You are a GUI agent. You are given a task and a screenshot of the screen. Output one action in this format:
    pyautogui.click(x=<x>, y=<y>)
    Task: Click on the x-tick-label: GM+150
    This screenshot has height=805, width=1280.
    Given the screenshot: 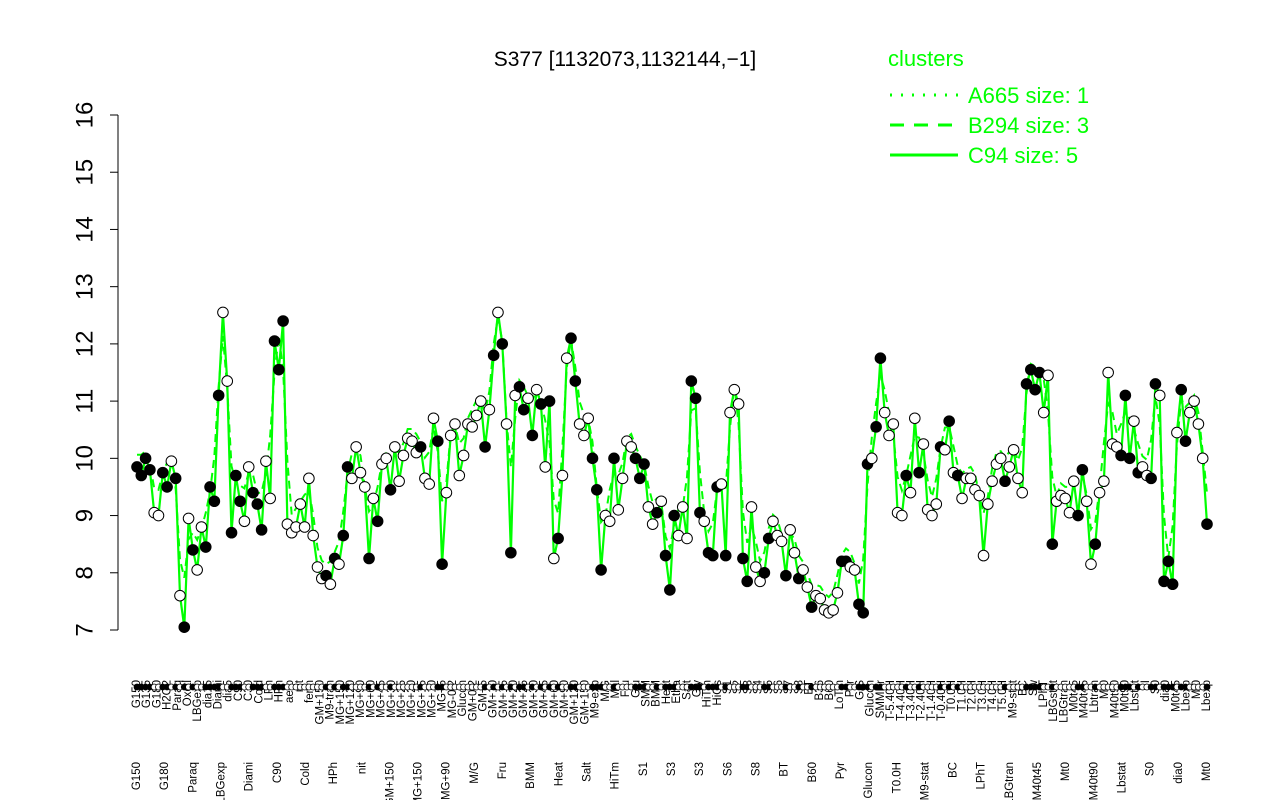 What is the action you would take?
    pyautogui.click(x=320, y=702)
    